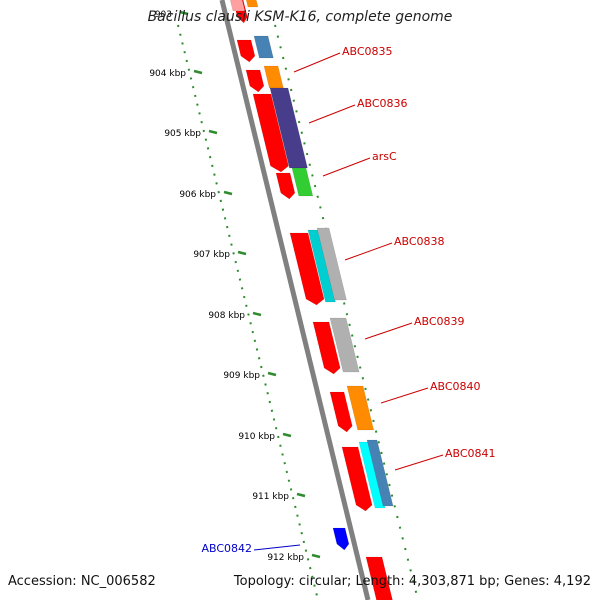 The height and width of the screenshot is (600, 600). I want to click on tick-label: 910 kbp, so click(256, 437).